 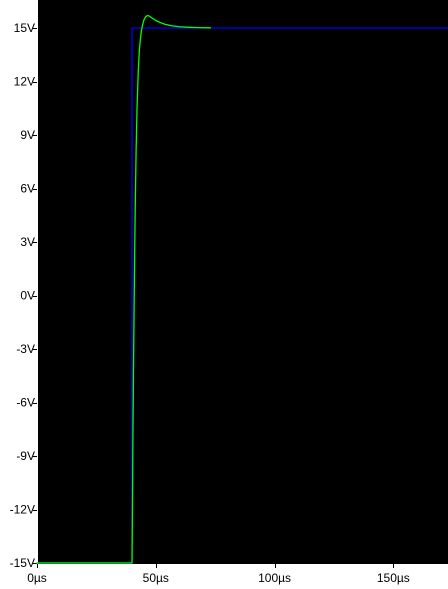 What do you see at coordinates (24, 28) in the screenshot?
I see `y-tick-label: 15V` at bounding box center [24, 28].